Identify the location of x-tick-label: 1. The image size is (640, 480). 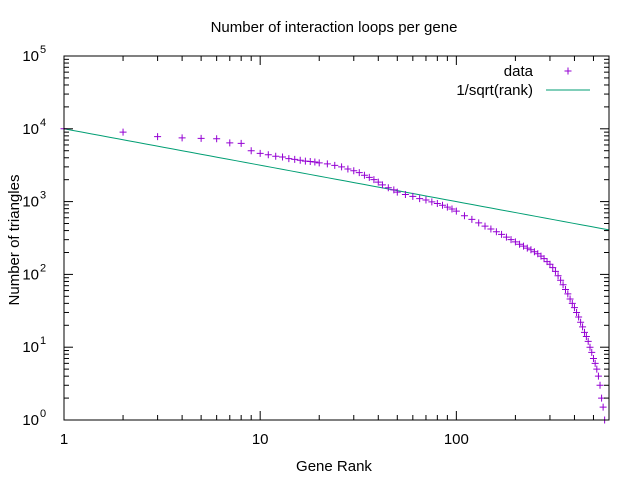
(64, 439).